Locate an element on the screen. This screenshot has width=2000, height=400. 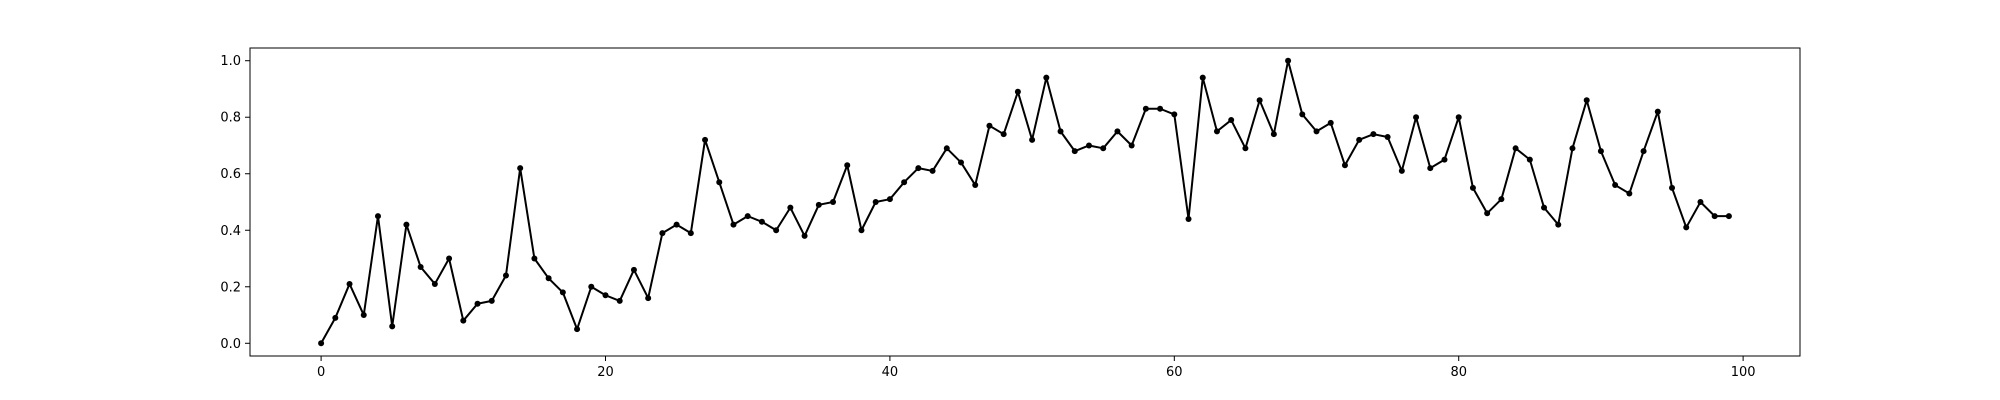
x-tick-label: 80 is located at coordinates (1458, 372).